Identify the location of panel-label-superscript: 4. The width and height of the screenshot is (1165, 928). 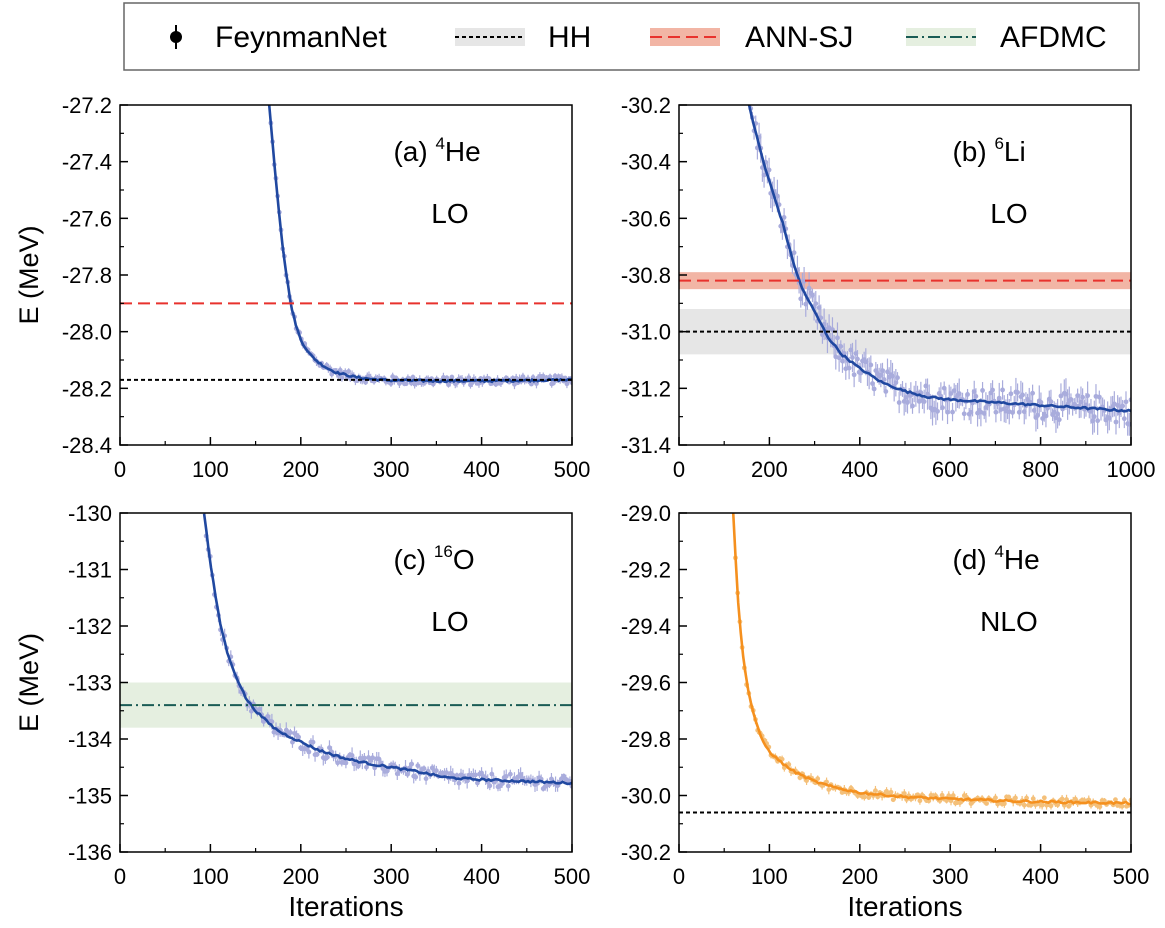
(439, 143).